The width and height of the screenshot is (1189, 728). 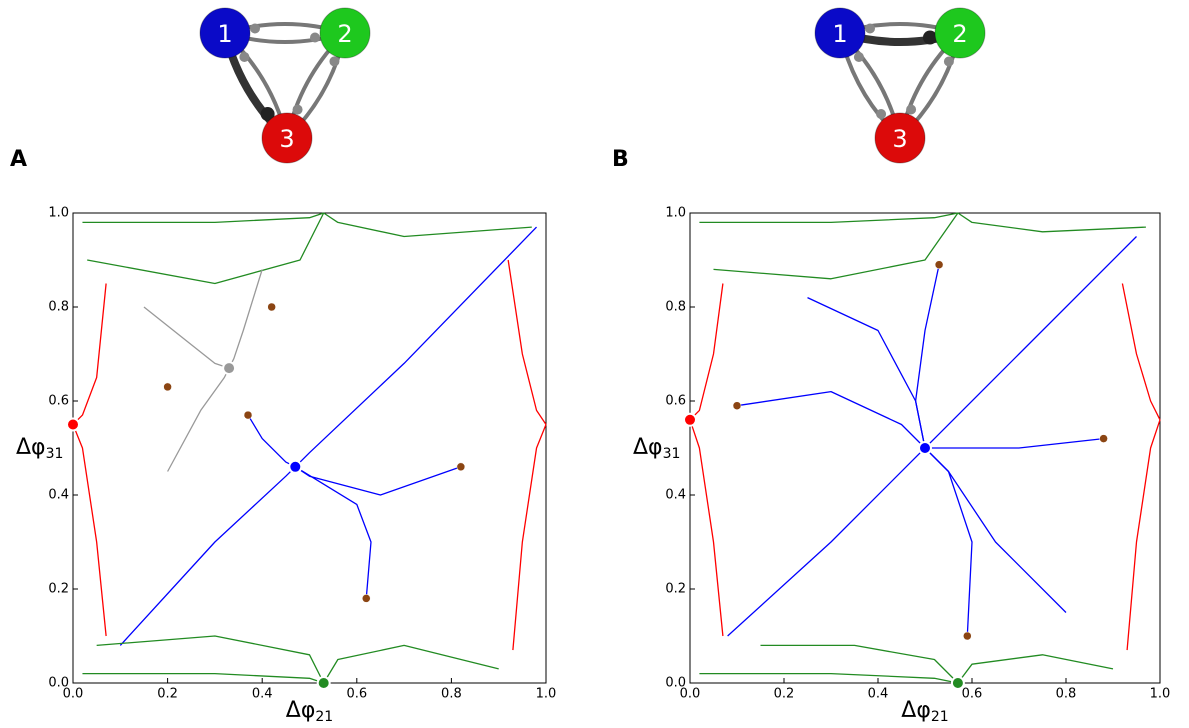 I want to click on y-tick-label: 1.0, so click(x=675, y=213).